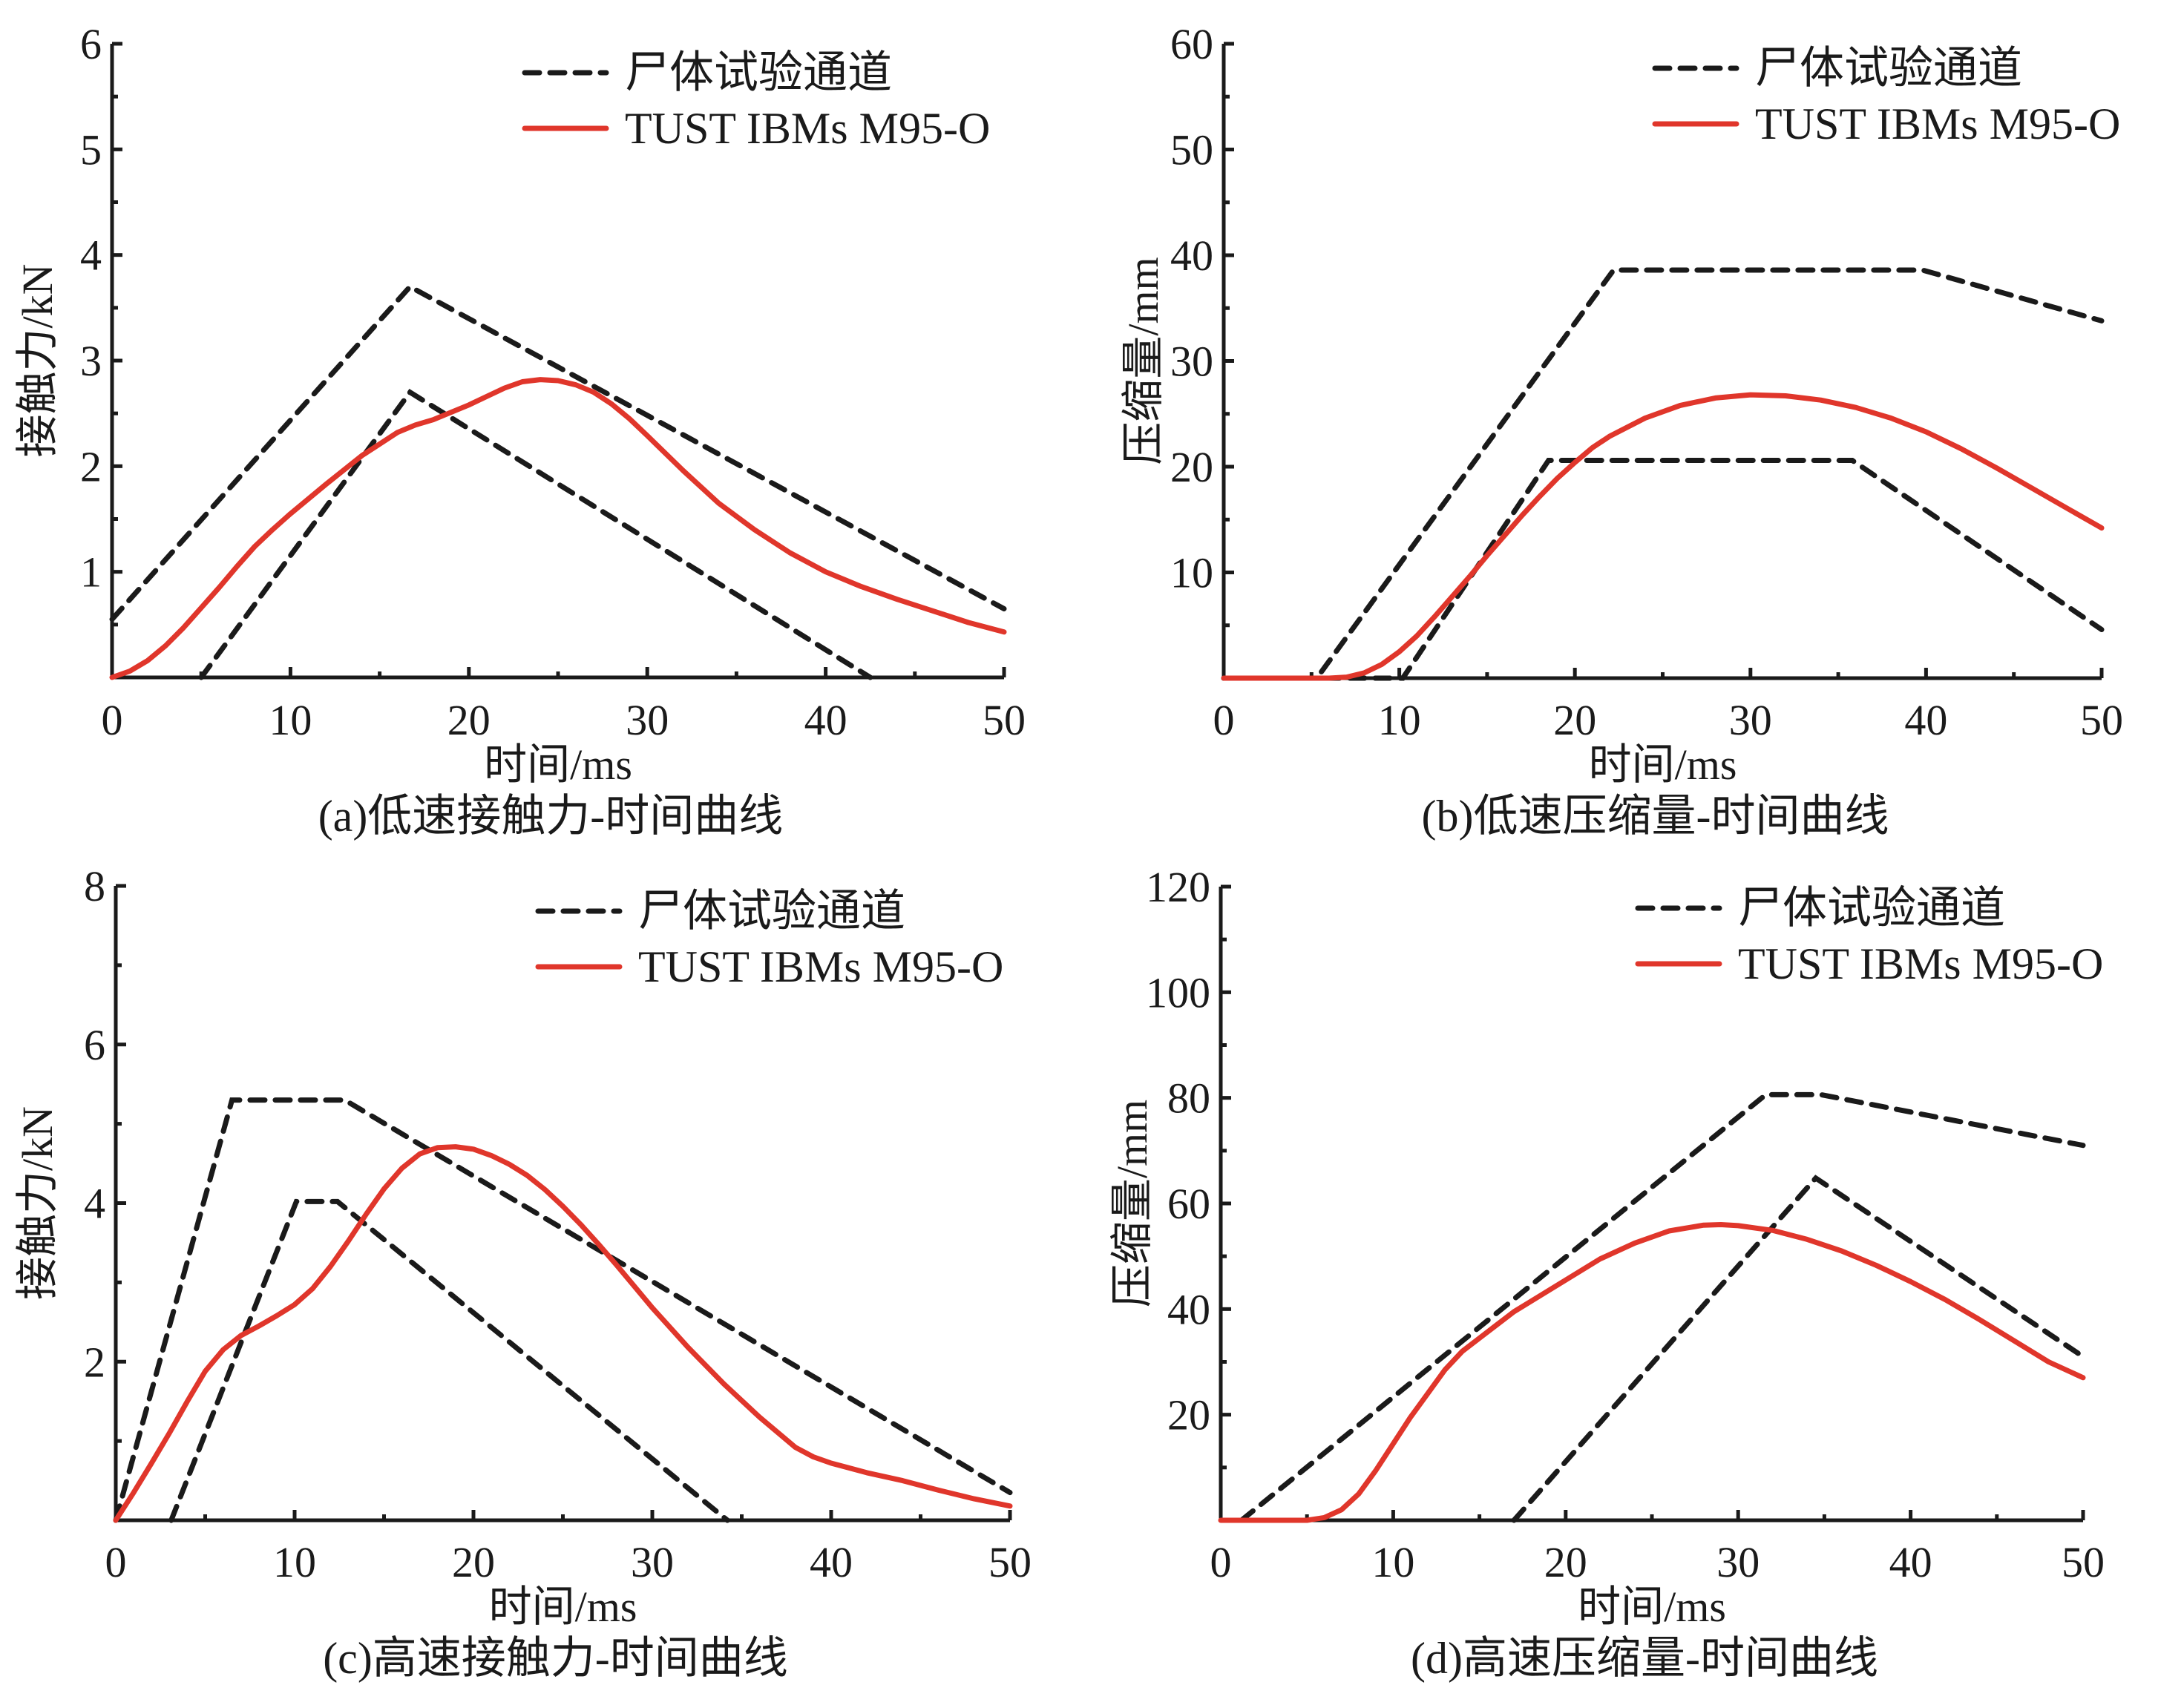 The height and width of the screenshot is (1685, 2184). Describe the element at coordinates (1656, 816) in the screenshot. I see `panel-caption: (b)低速压缩量-时间曲线` at that location.